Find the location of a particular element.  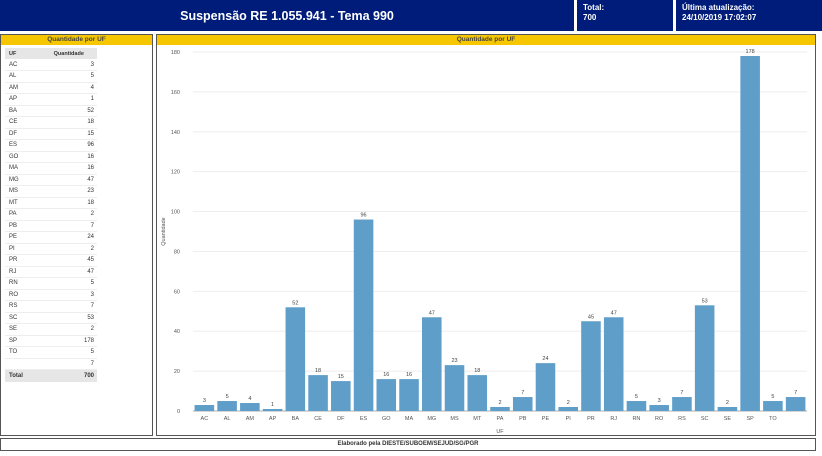

table-cell-quantidade: 52 is located at coordinates (66, 111).